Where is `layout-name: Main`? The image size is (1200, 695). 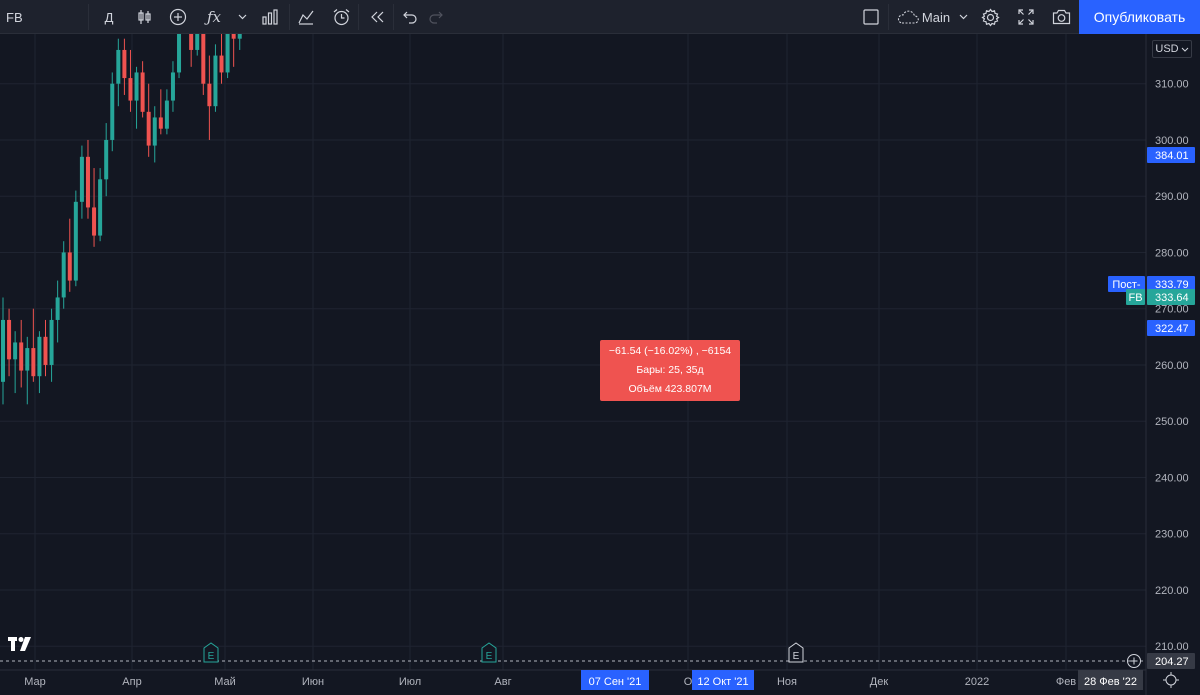 layout-name: Main is located at coordinates (936, 17).